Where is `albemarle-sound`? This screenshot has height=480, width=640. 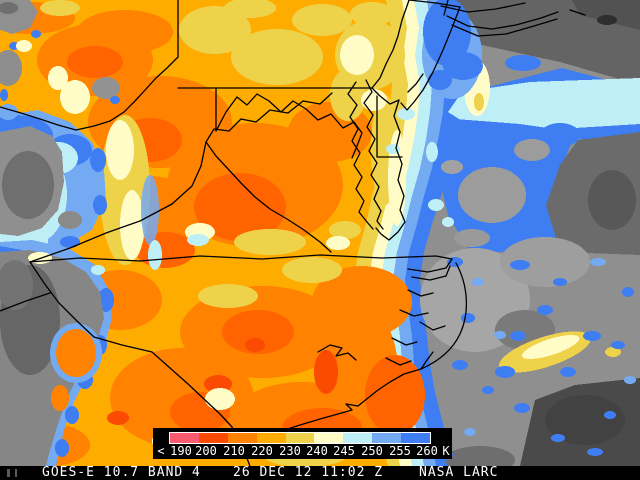 albemarle-sound is located at coordinates (430, 269).